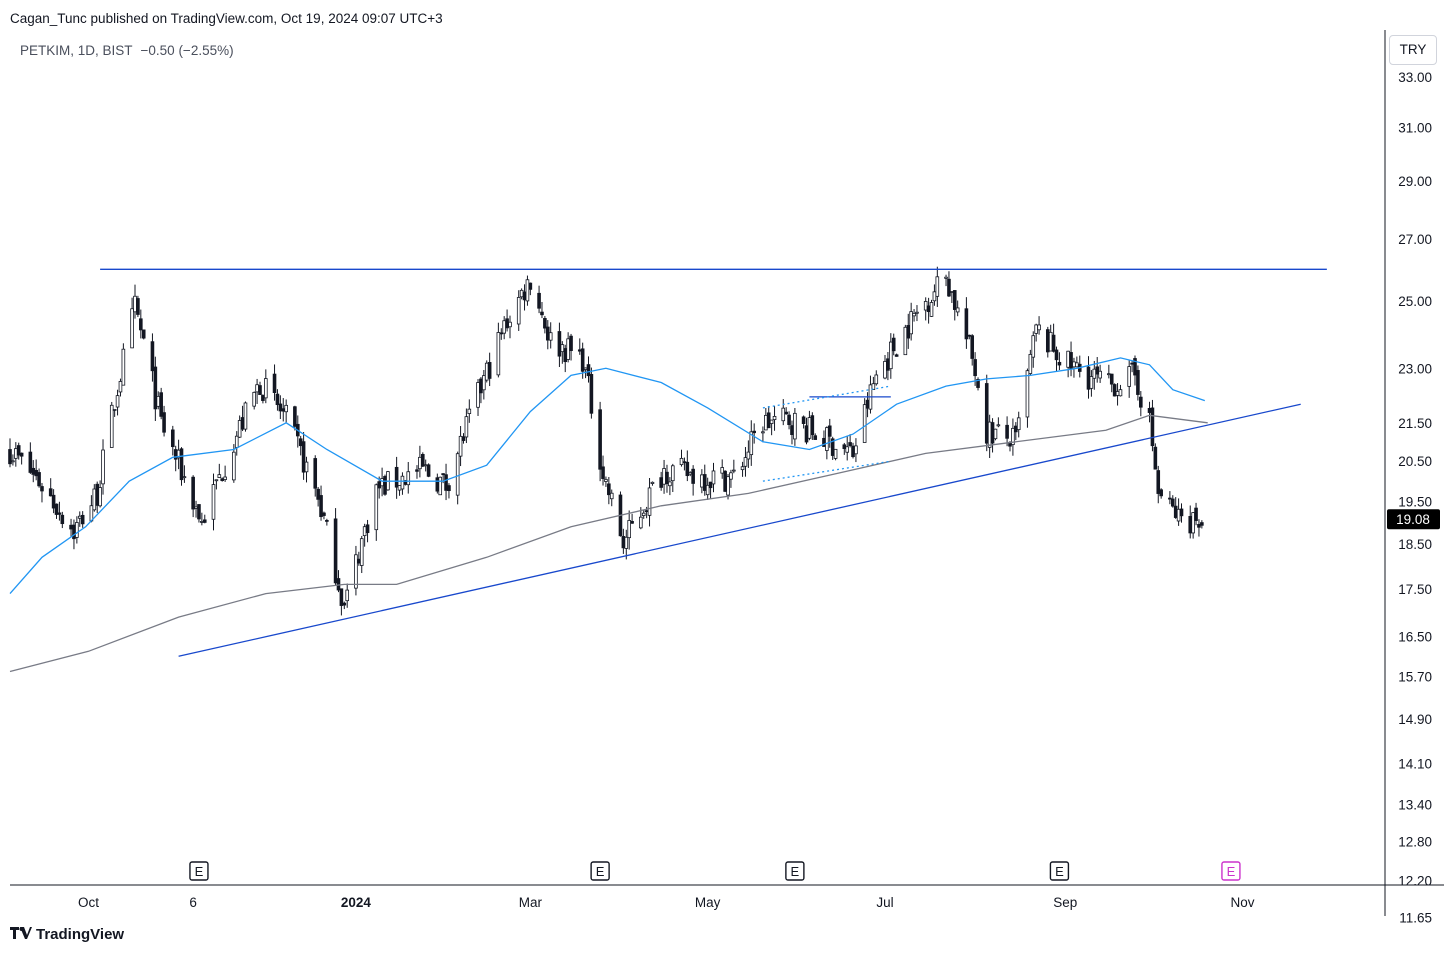 Image resolution: width=1456 pixels, height=957 pixels. What do you see at coordinates (1415, 461) in the screenshot?
I see `price-tick-label: 20.50` at bounding box center [1415, 461].